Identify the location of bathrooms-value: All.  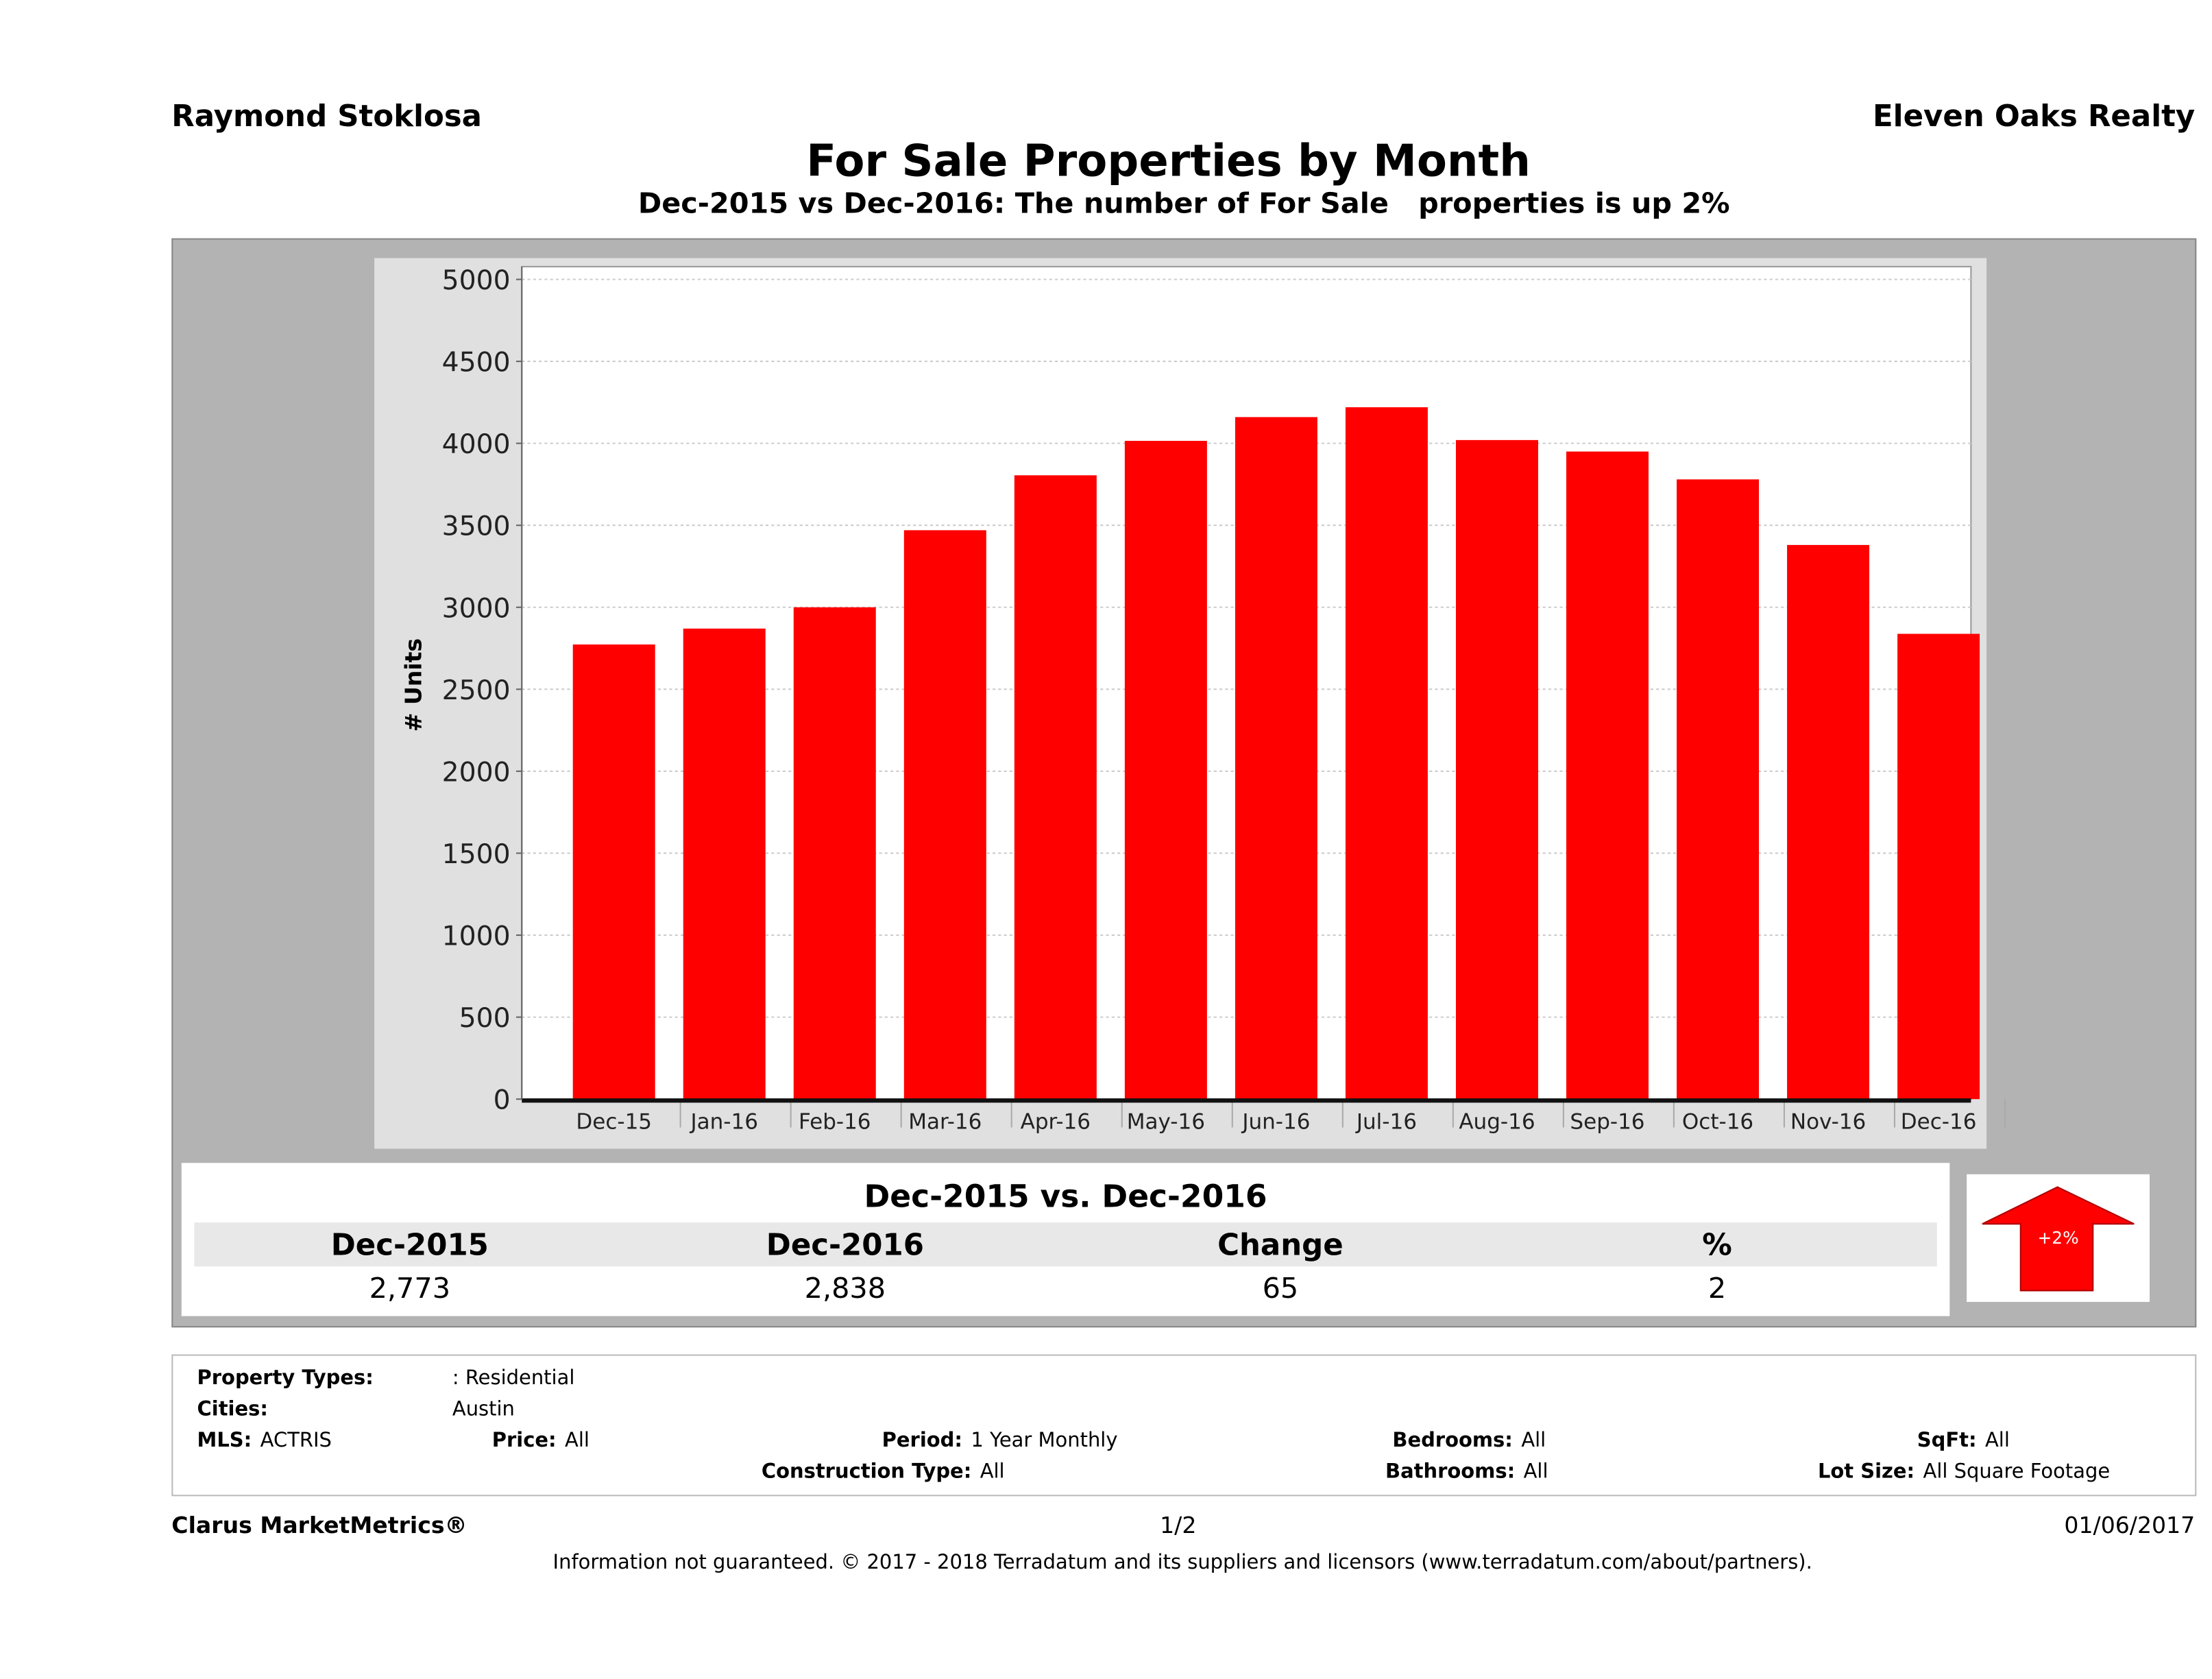
(1536, 1472).